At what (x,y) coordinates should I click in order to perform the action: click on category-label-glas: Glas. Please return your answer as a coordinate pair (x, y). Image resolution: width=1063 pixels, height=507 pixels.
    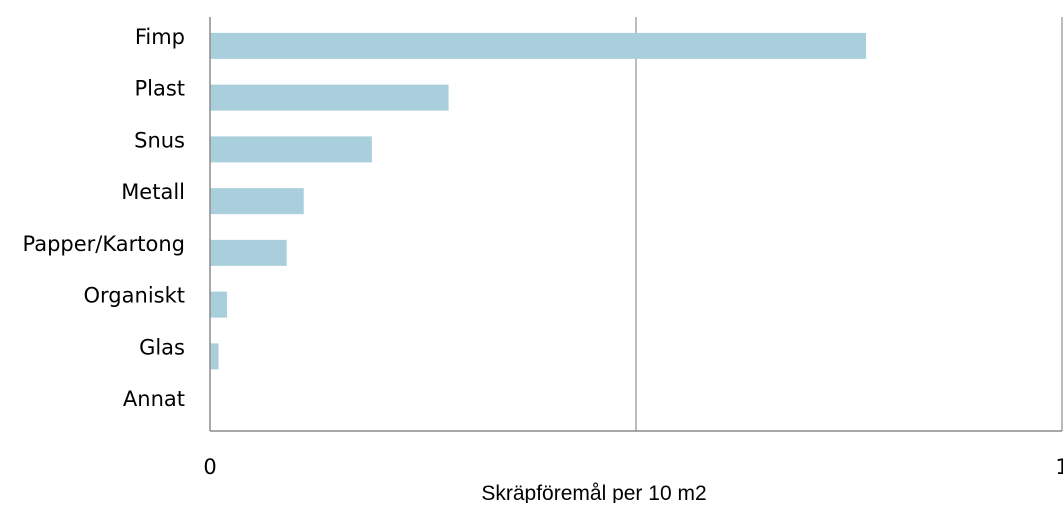
    Looking at the image, I should click on (162, 347).